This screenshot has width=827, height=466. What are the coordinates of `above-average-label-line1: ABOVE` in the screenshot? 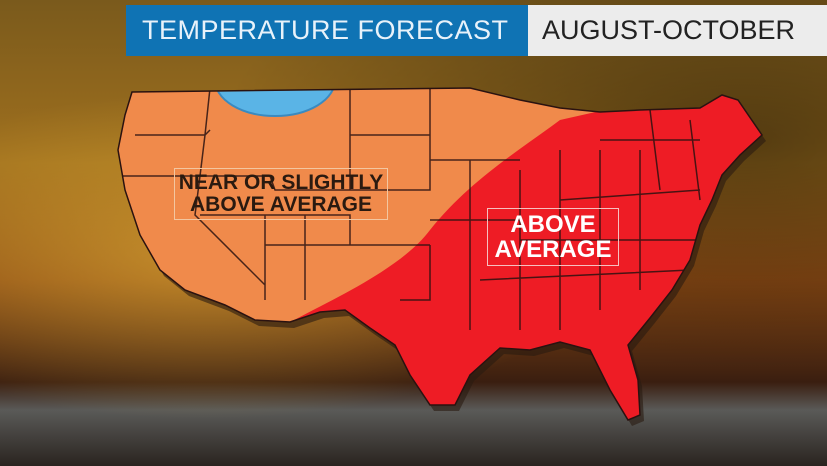 It's located at (553, 224).